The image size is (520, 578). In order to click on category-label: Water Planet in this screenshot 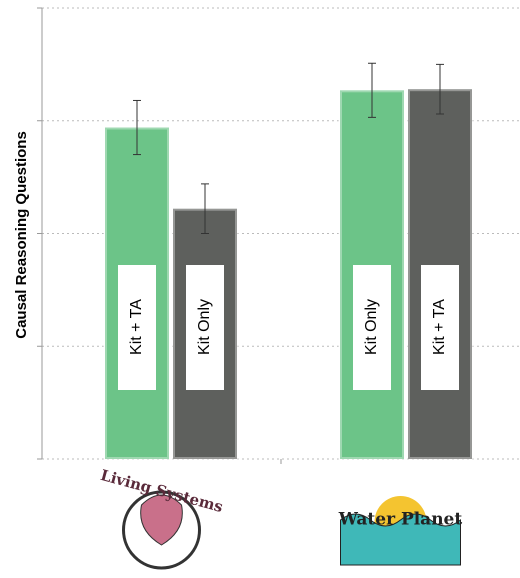, I will do `click(400, 520)`.